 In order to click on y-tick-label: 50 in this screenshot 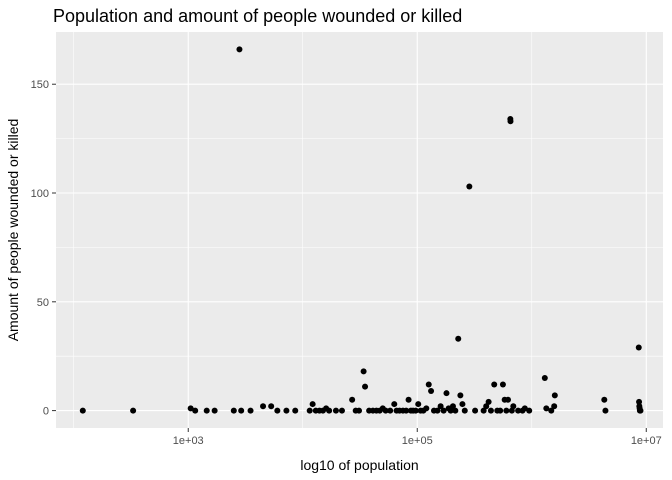, I will do `click(43, 303)`.